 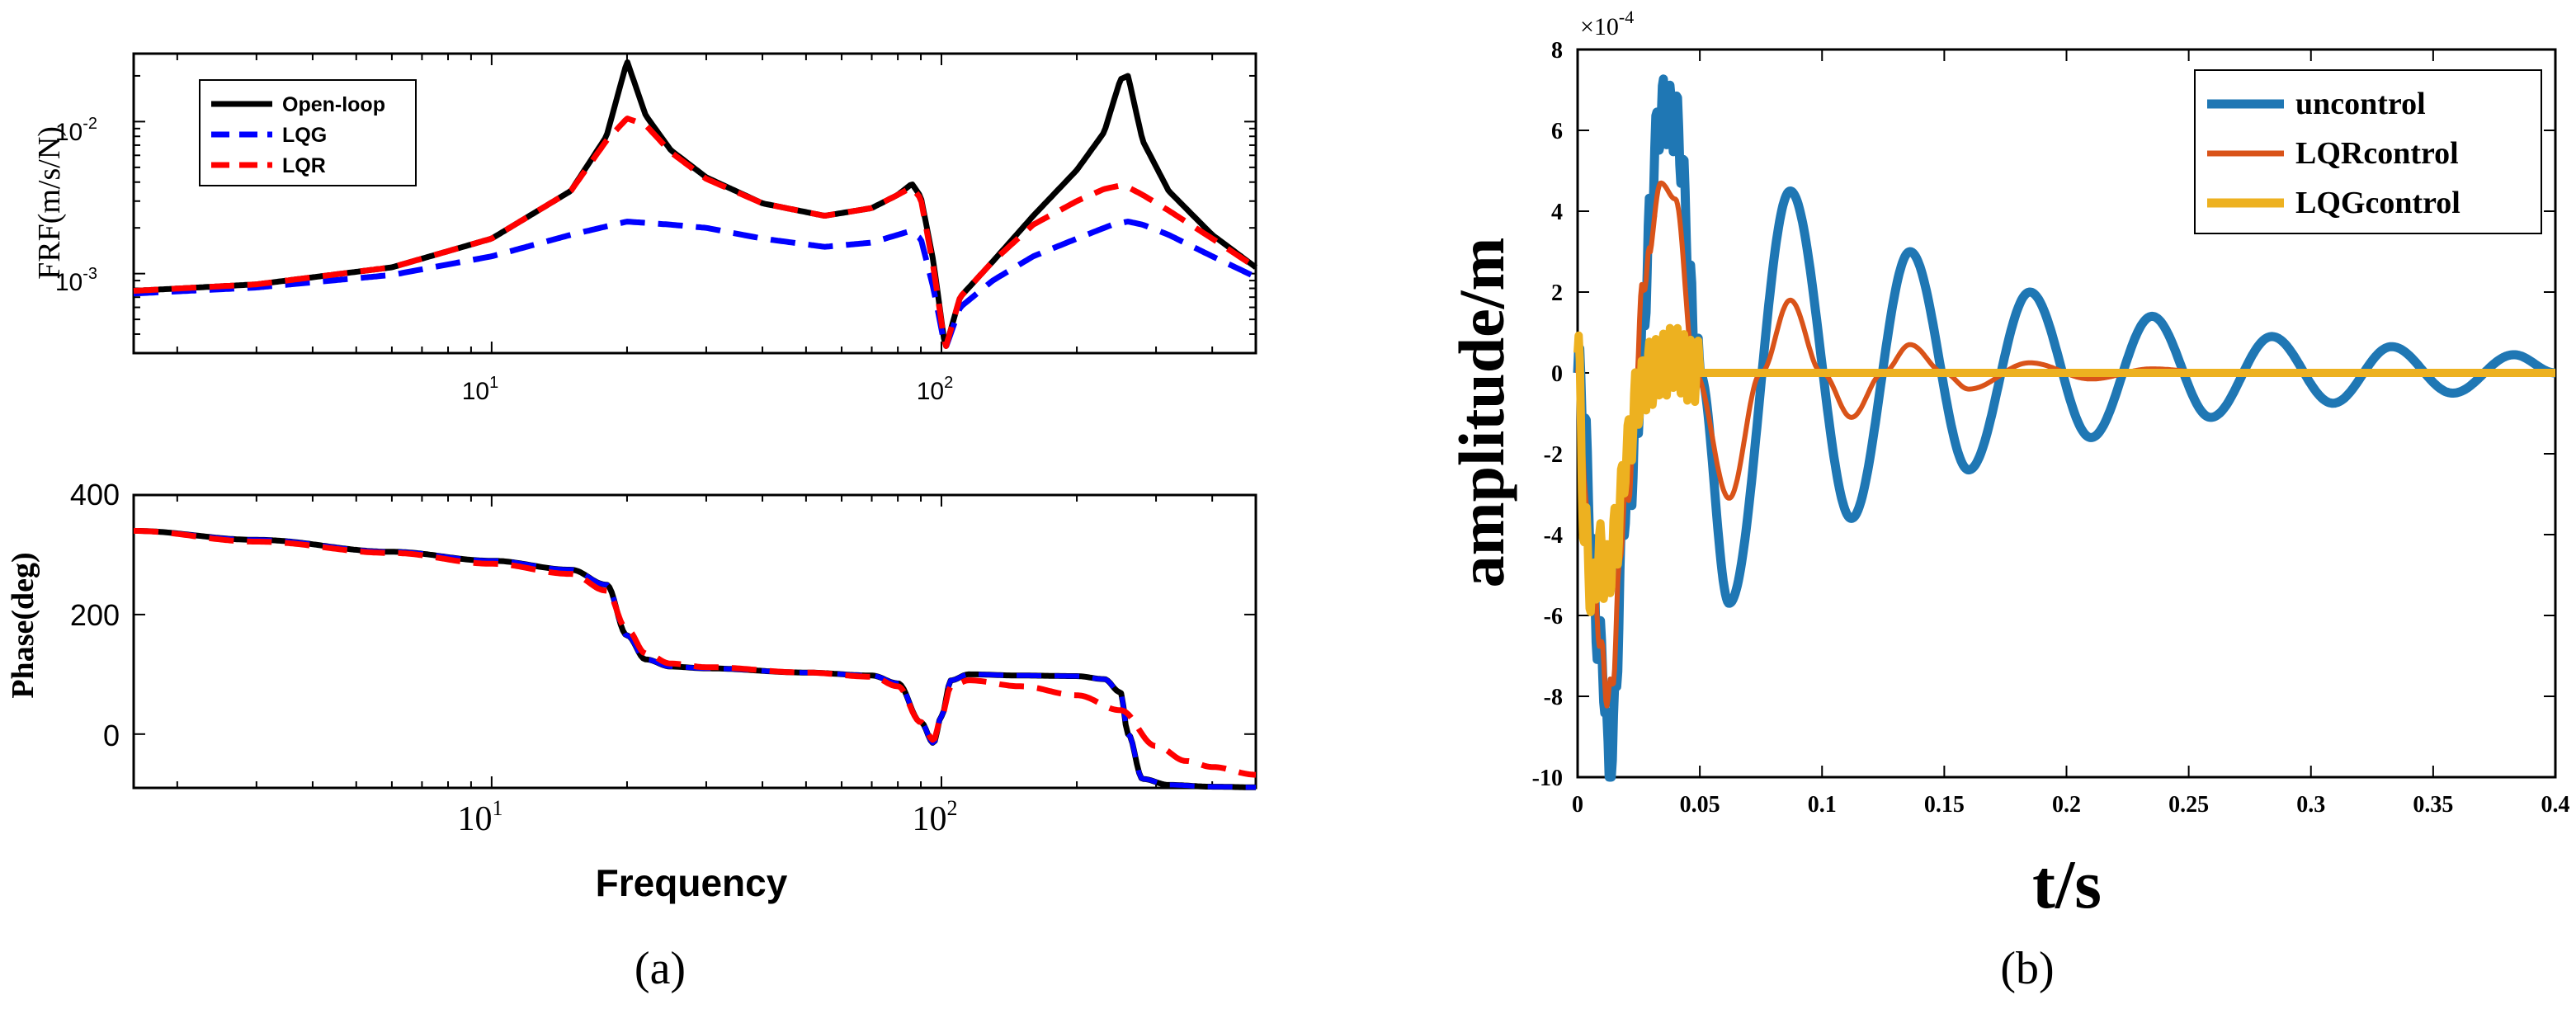 I want to click on legend-label-uncontrol: uncontrol, so click(x=2360, y=104).